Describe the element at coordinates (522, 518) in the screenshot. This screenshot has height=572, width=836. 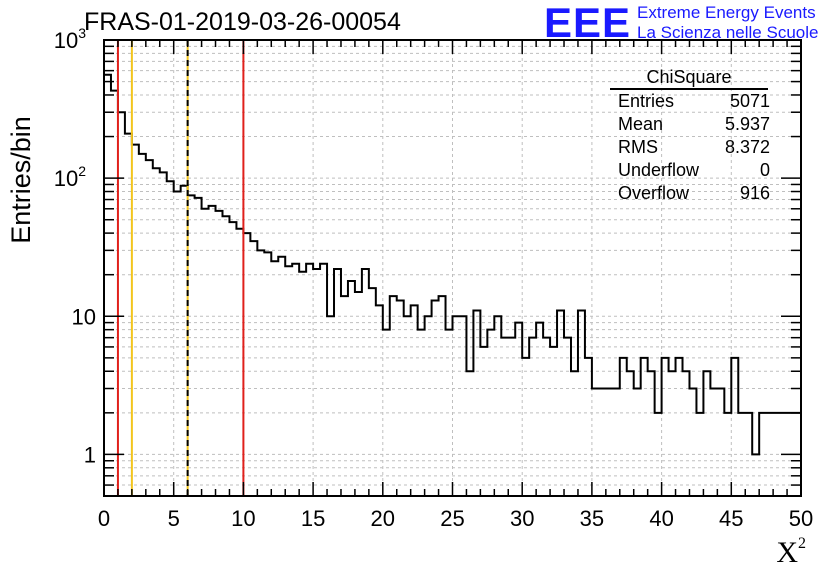
I see `x-tick-label: 30` at that location.